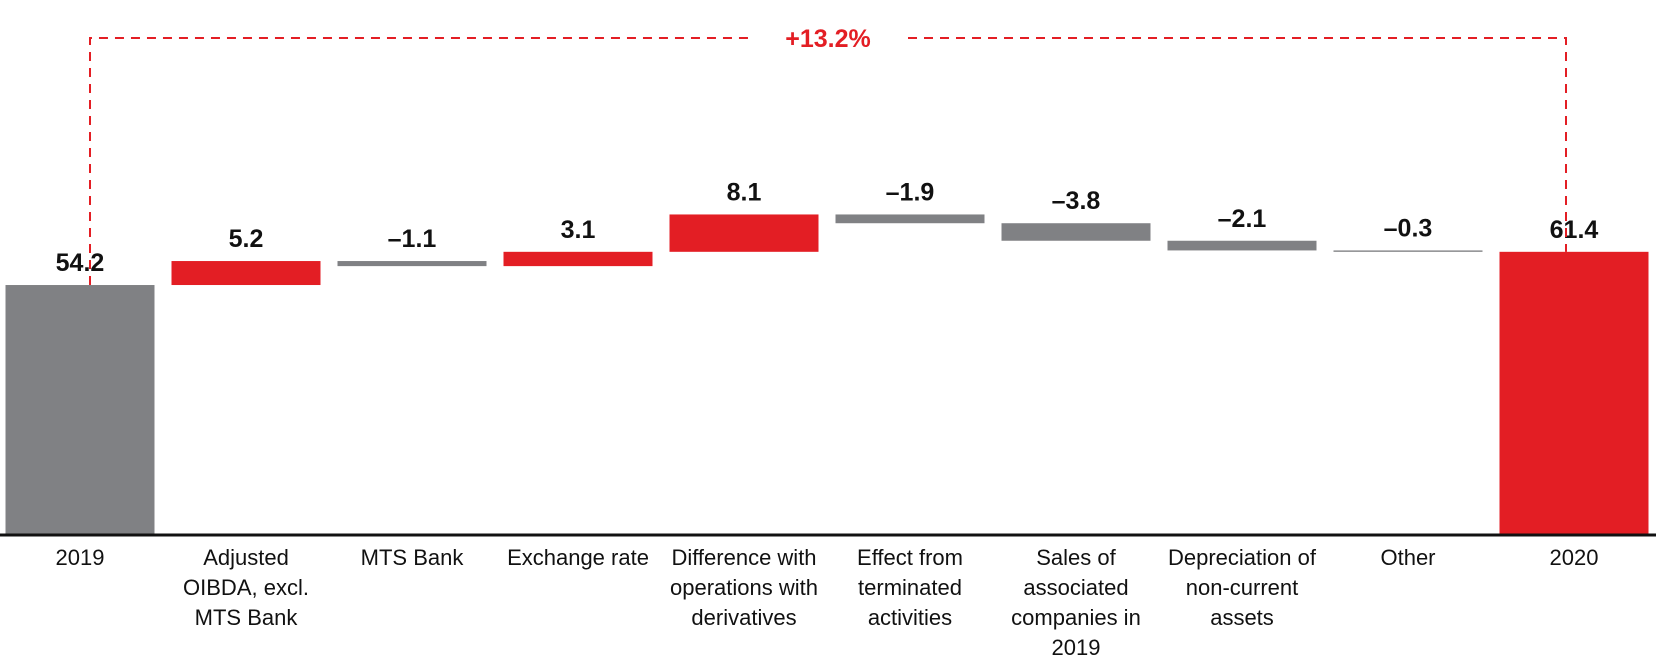 The image size is (1656, 663). Describe the element at coordinates (578, 557) in the screenshot. I see `x-tick-label: Exchange rate` at that location.